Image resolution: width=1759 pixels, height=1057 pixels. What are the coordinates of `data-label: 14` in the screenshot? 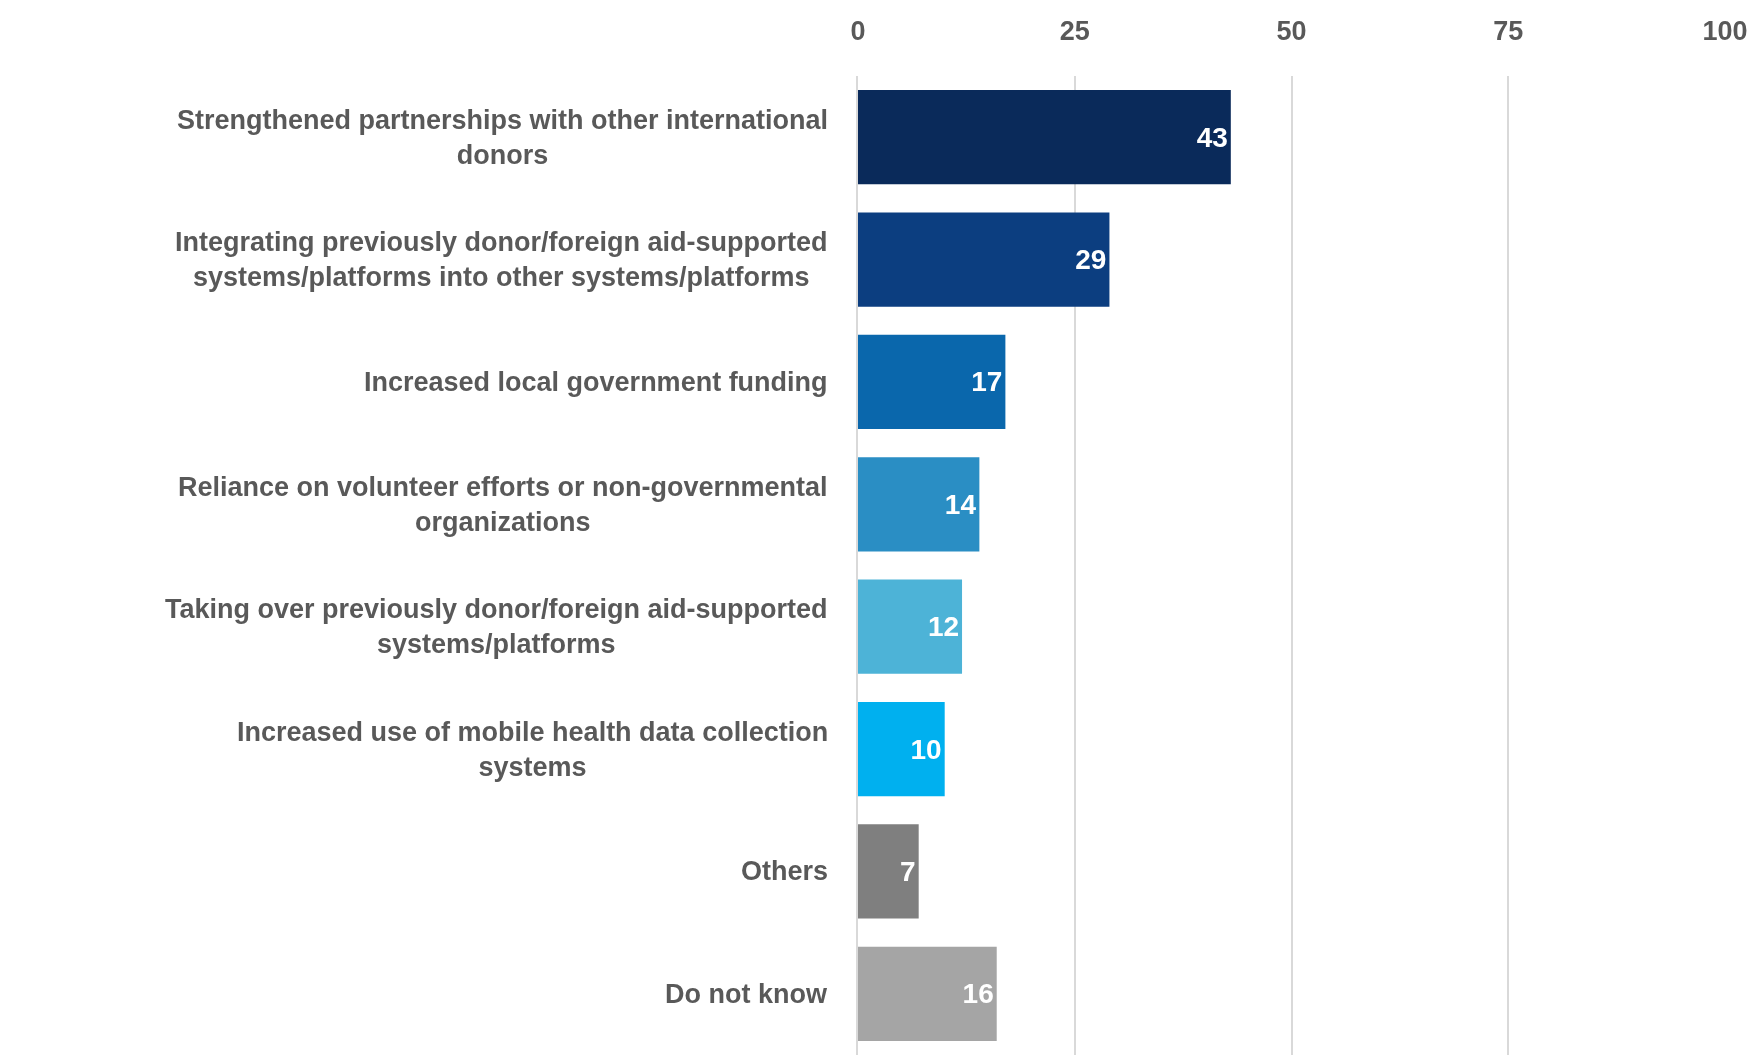 It's located at (960, 504).